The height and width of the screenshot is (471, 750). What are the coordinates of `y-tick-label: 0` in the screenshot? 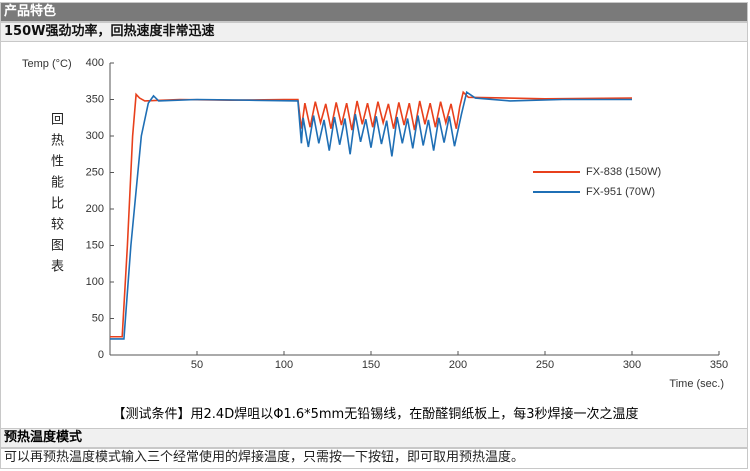 It's located at (101, 355).